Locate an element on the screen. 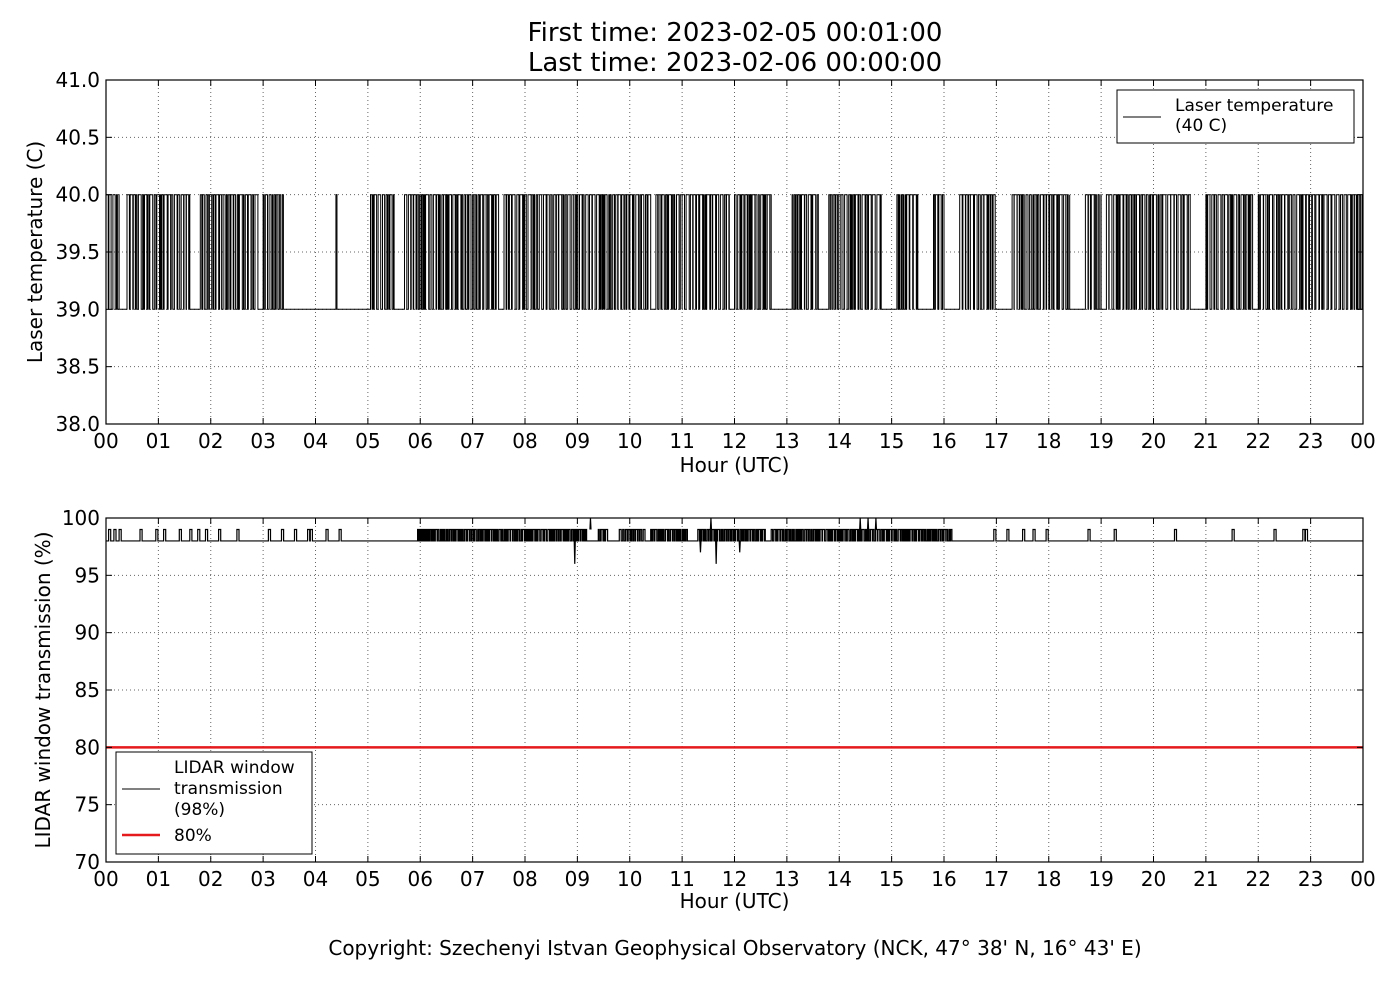  y-tick-label: 41.0 is located at coordinates (77, 80).